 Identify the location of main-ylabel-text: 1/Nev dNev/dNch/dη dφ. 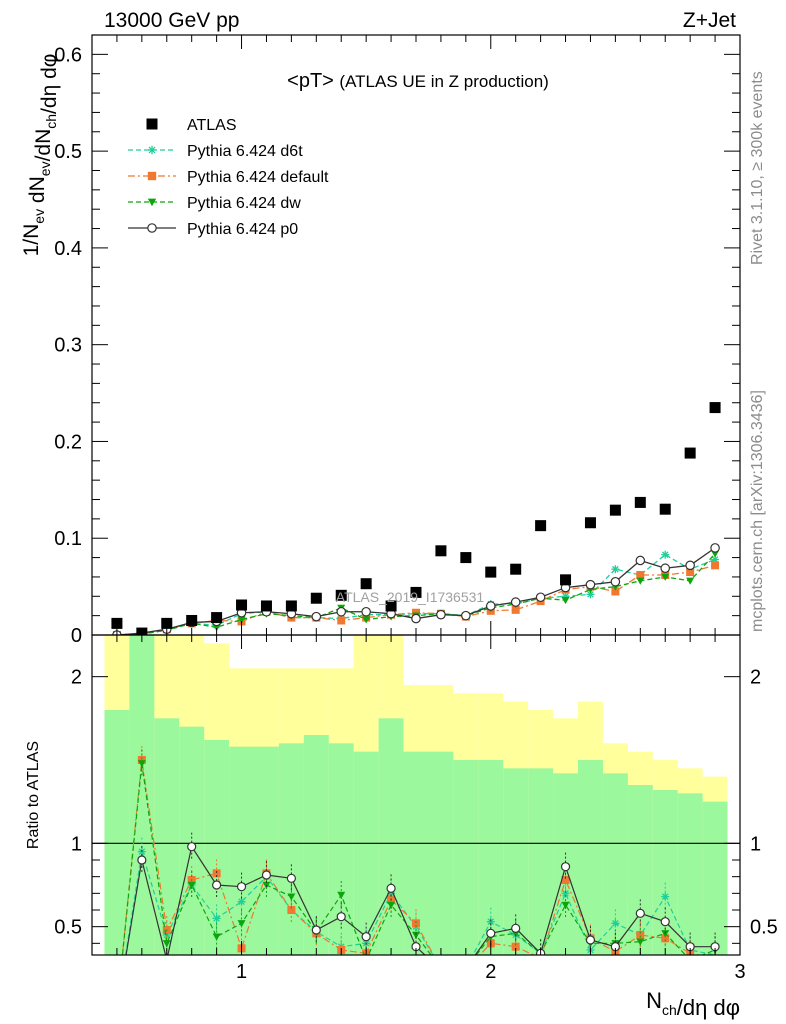
(40, 155).